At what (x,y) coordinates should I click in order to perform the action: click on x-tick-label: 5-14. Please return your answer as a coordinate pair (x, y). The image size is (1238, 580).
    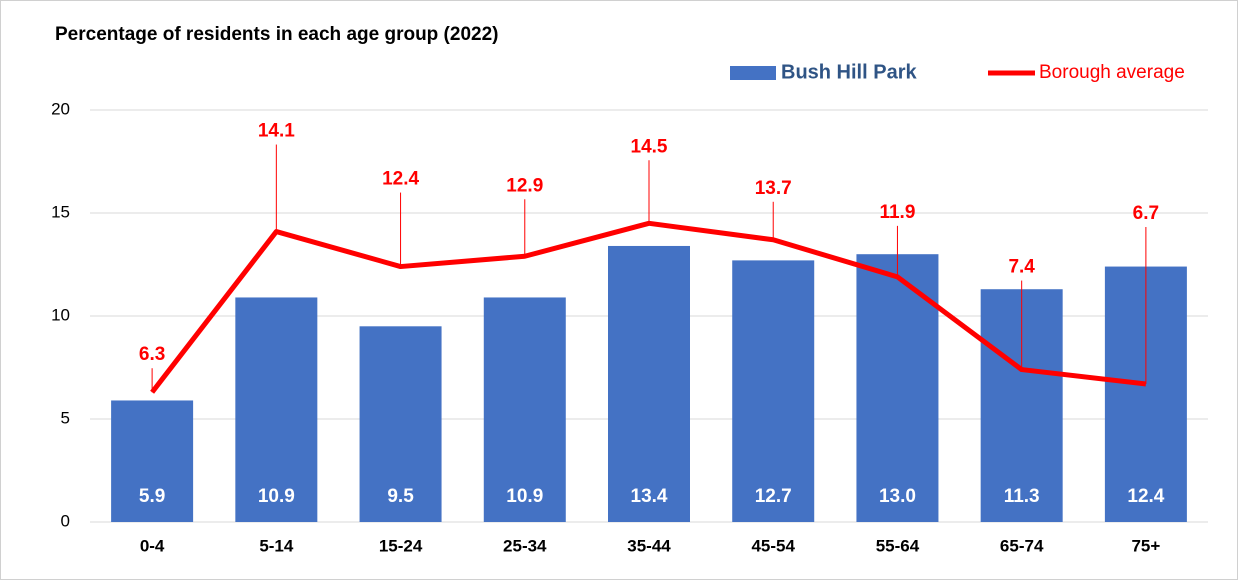
    Looking at the image, I should click on (276, 545).